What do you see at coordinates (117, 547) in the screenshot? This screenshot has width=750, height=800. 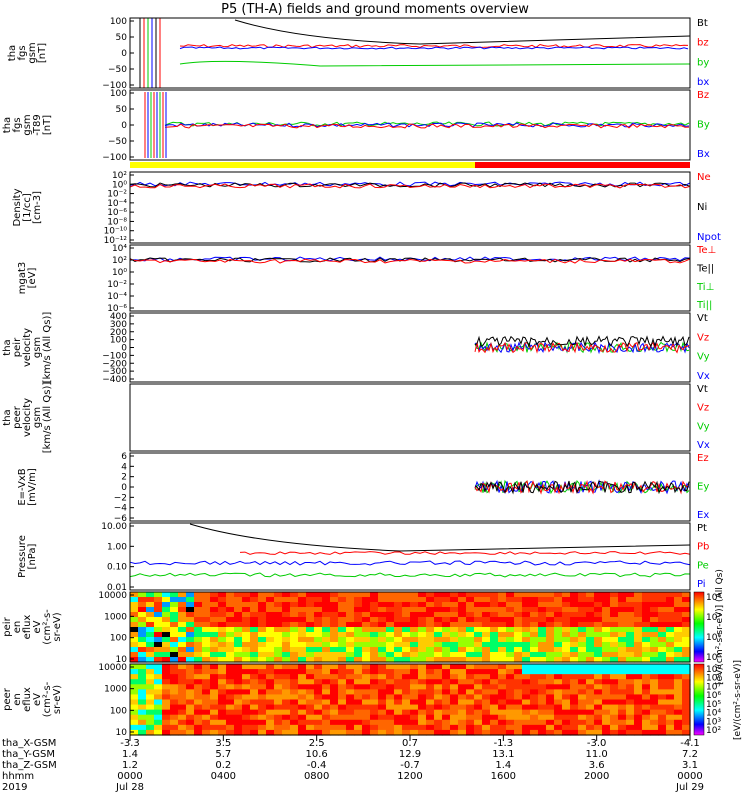 I see `y-tick-label: 1.00` at bounding box center [117, 547].